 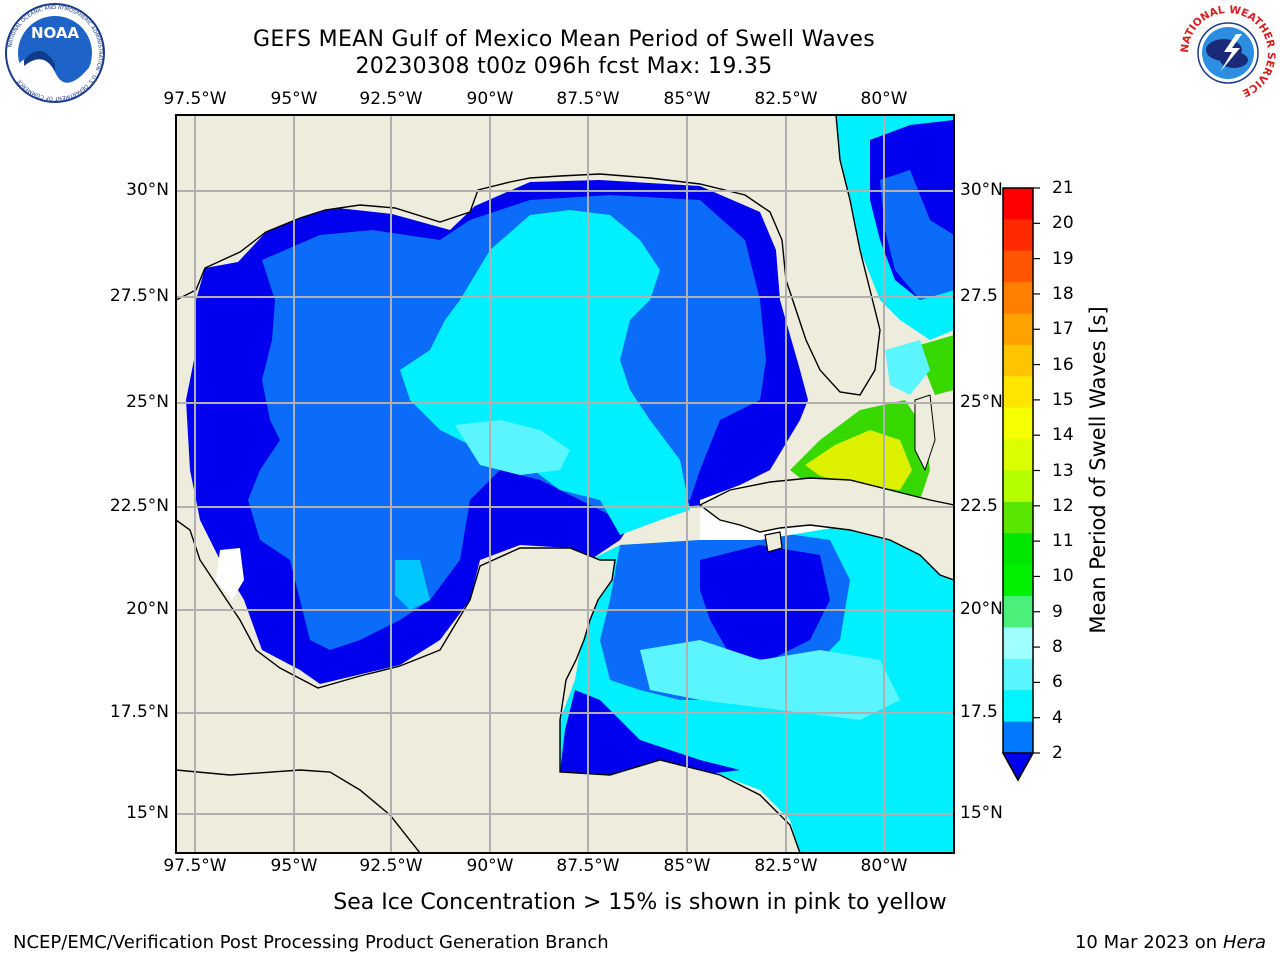 I want to click on colorbar-tick-label: 14, so click(x=1063, y=435).